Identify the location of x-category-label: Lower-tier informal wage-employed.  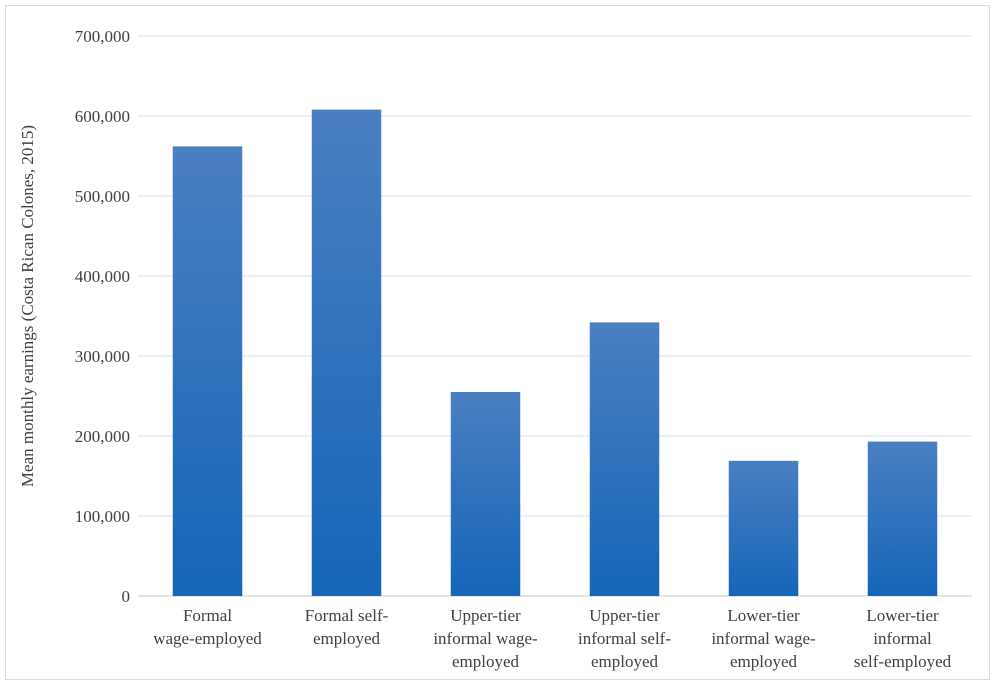
(763, 638).